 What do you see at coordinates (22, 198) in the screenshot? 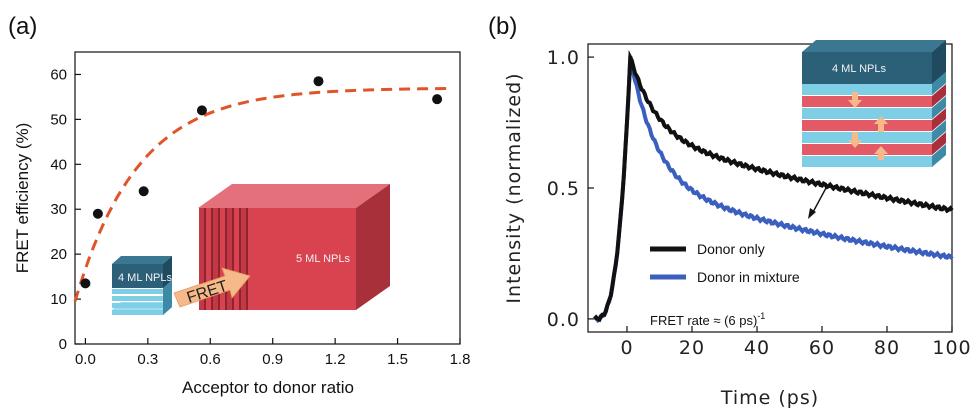
I see `panel-a-ylabel: FRET efficiency (%)` at bounding box center [22, 198].